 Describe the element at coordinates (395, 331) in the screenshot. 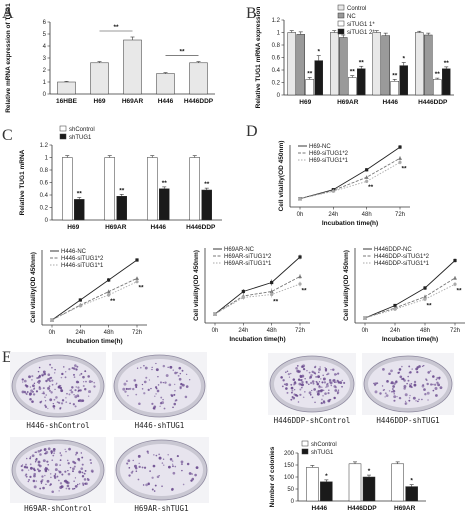

I see `x-tick-label: 24h` at that location.